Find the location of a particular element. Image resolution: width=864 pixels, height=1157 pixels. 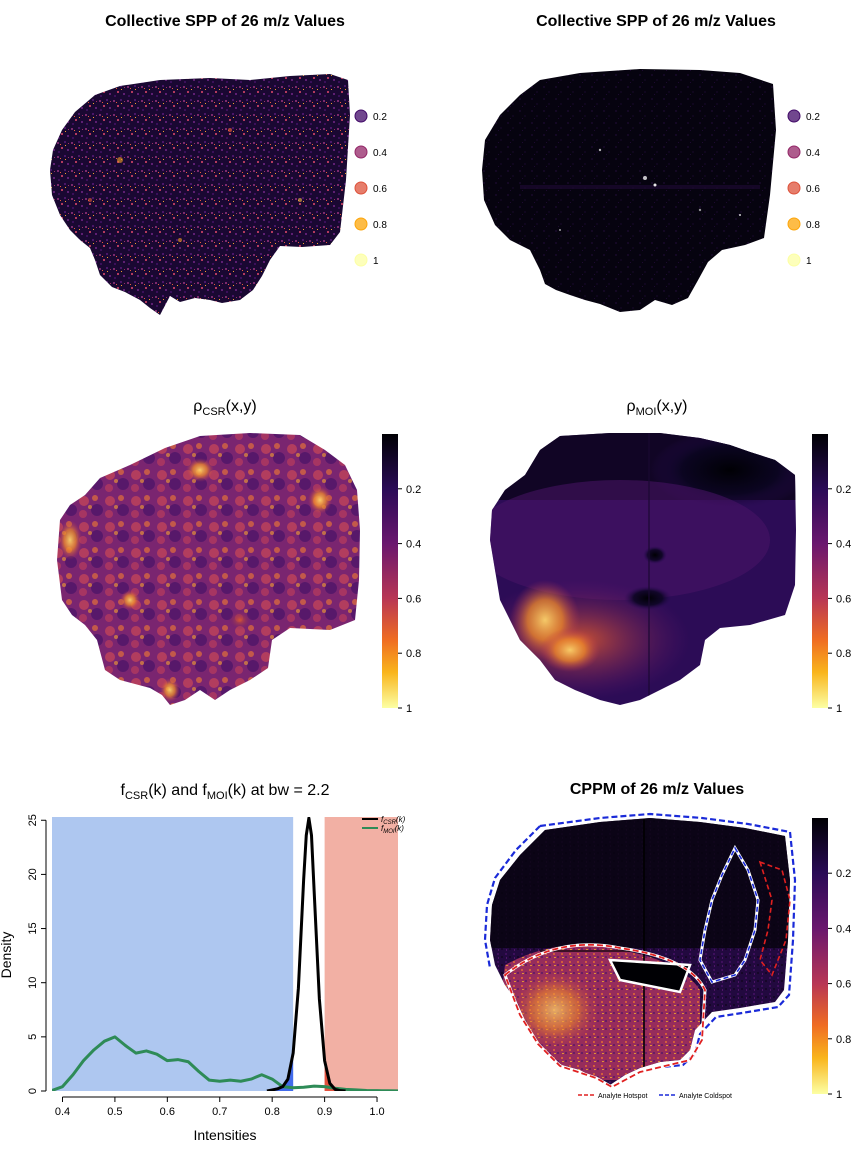

chart-title: ρCSR(x,y) is located at coordinates (224, 408).